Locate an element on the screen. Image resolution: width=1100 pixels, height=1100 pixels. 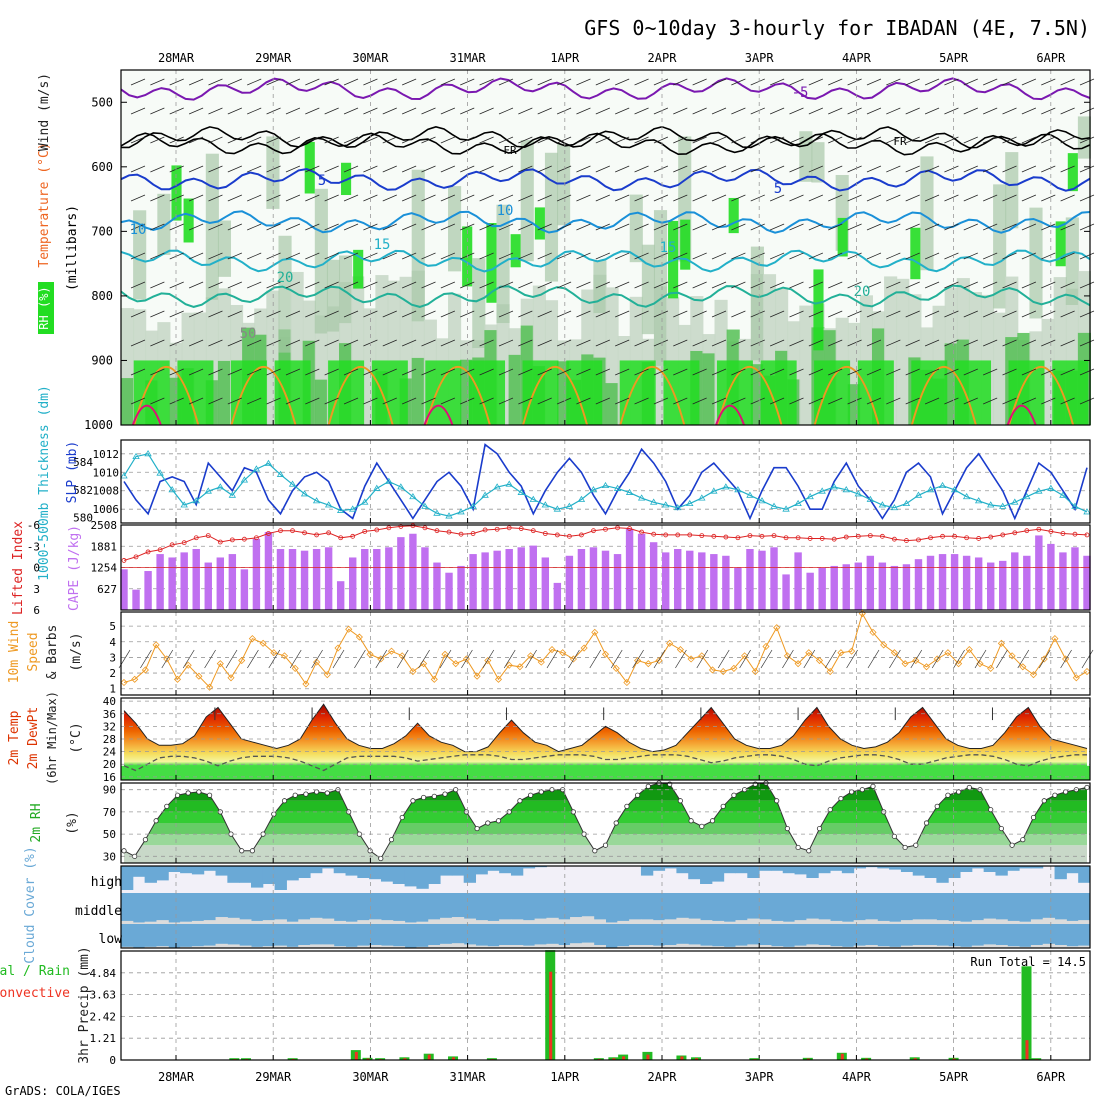
ylabel-slp: SLP (mb) is located at coordinates (72, 472).